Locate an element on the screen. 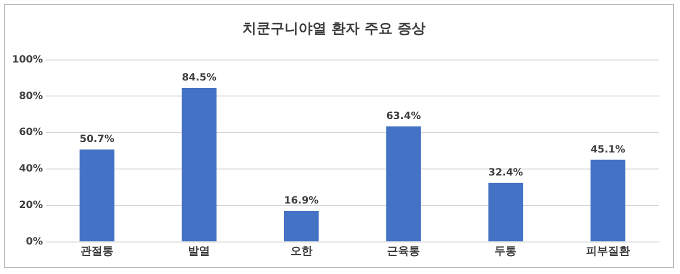  data-label: 32.4% is located at coordinates (506, 172).